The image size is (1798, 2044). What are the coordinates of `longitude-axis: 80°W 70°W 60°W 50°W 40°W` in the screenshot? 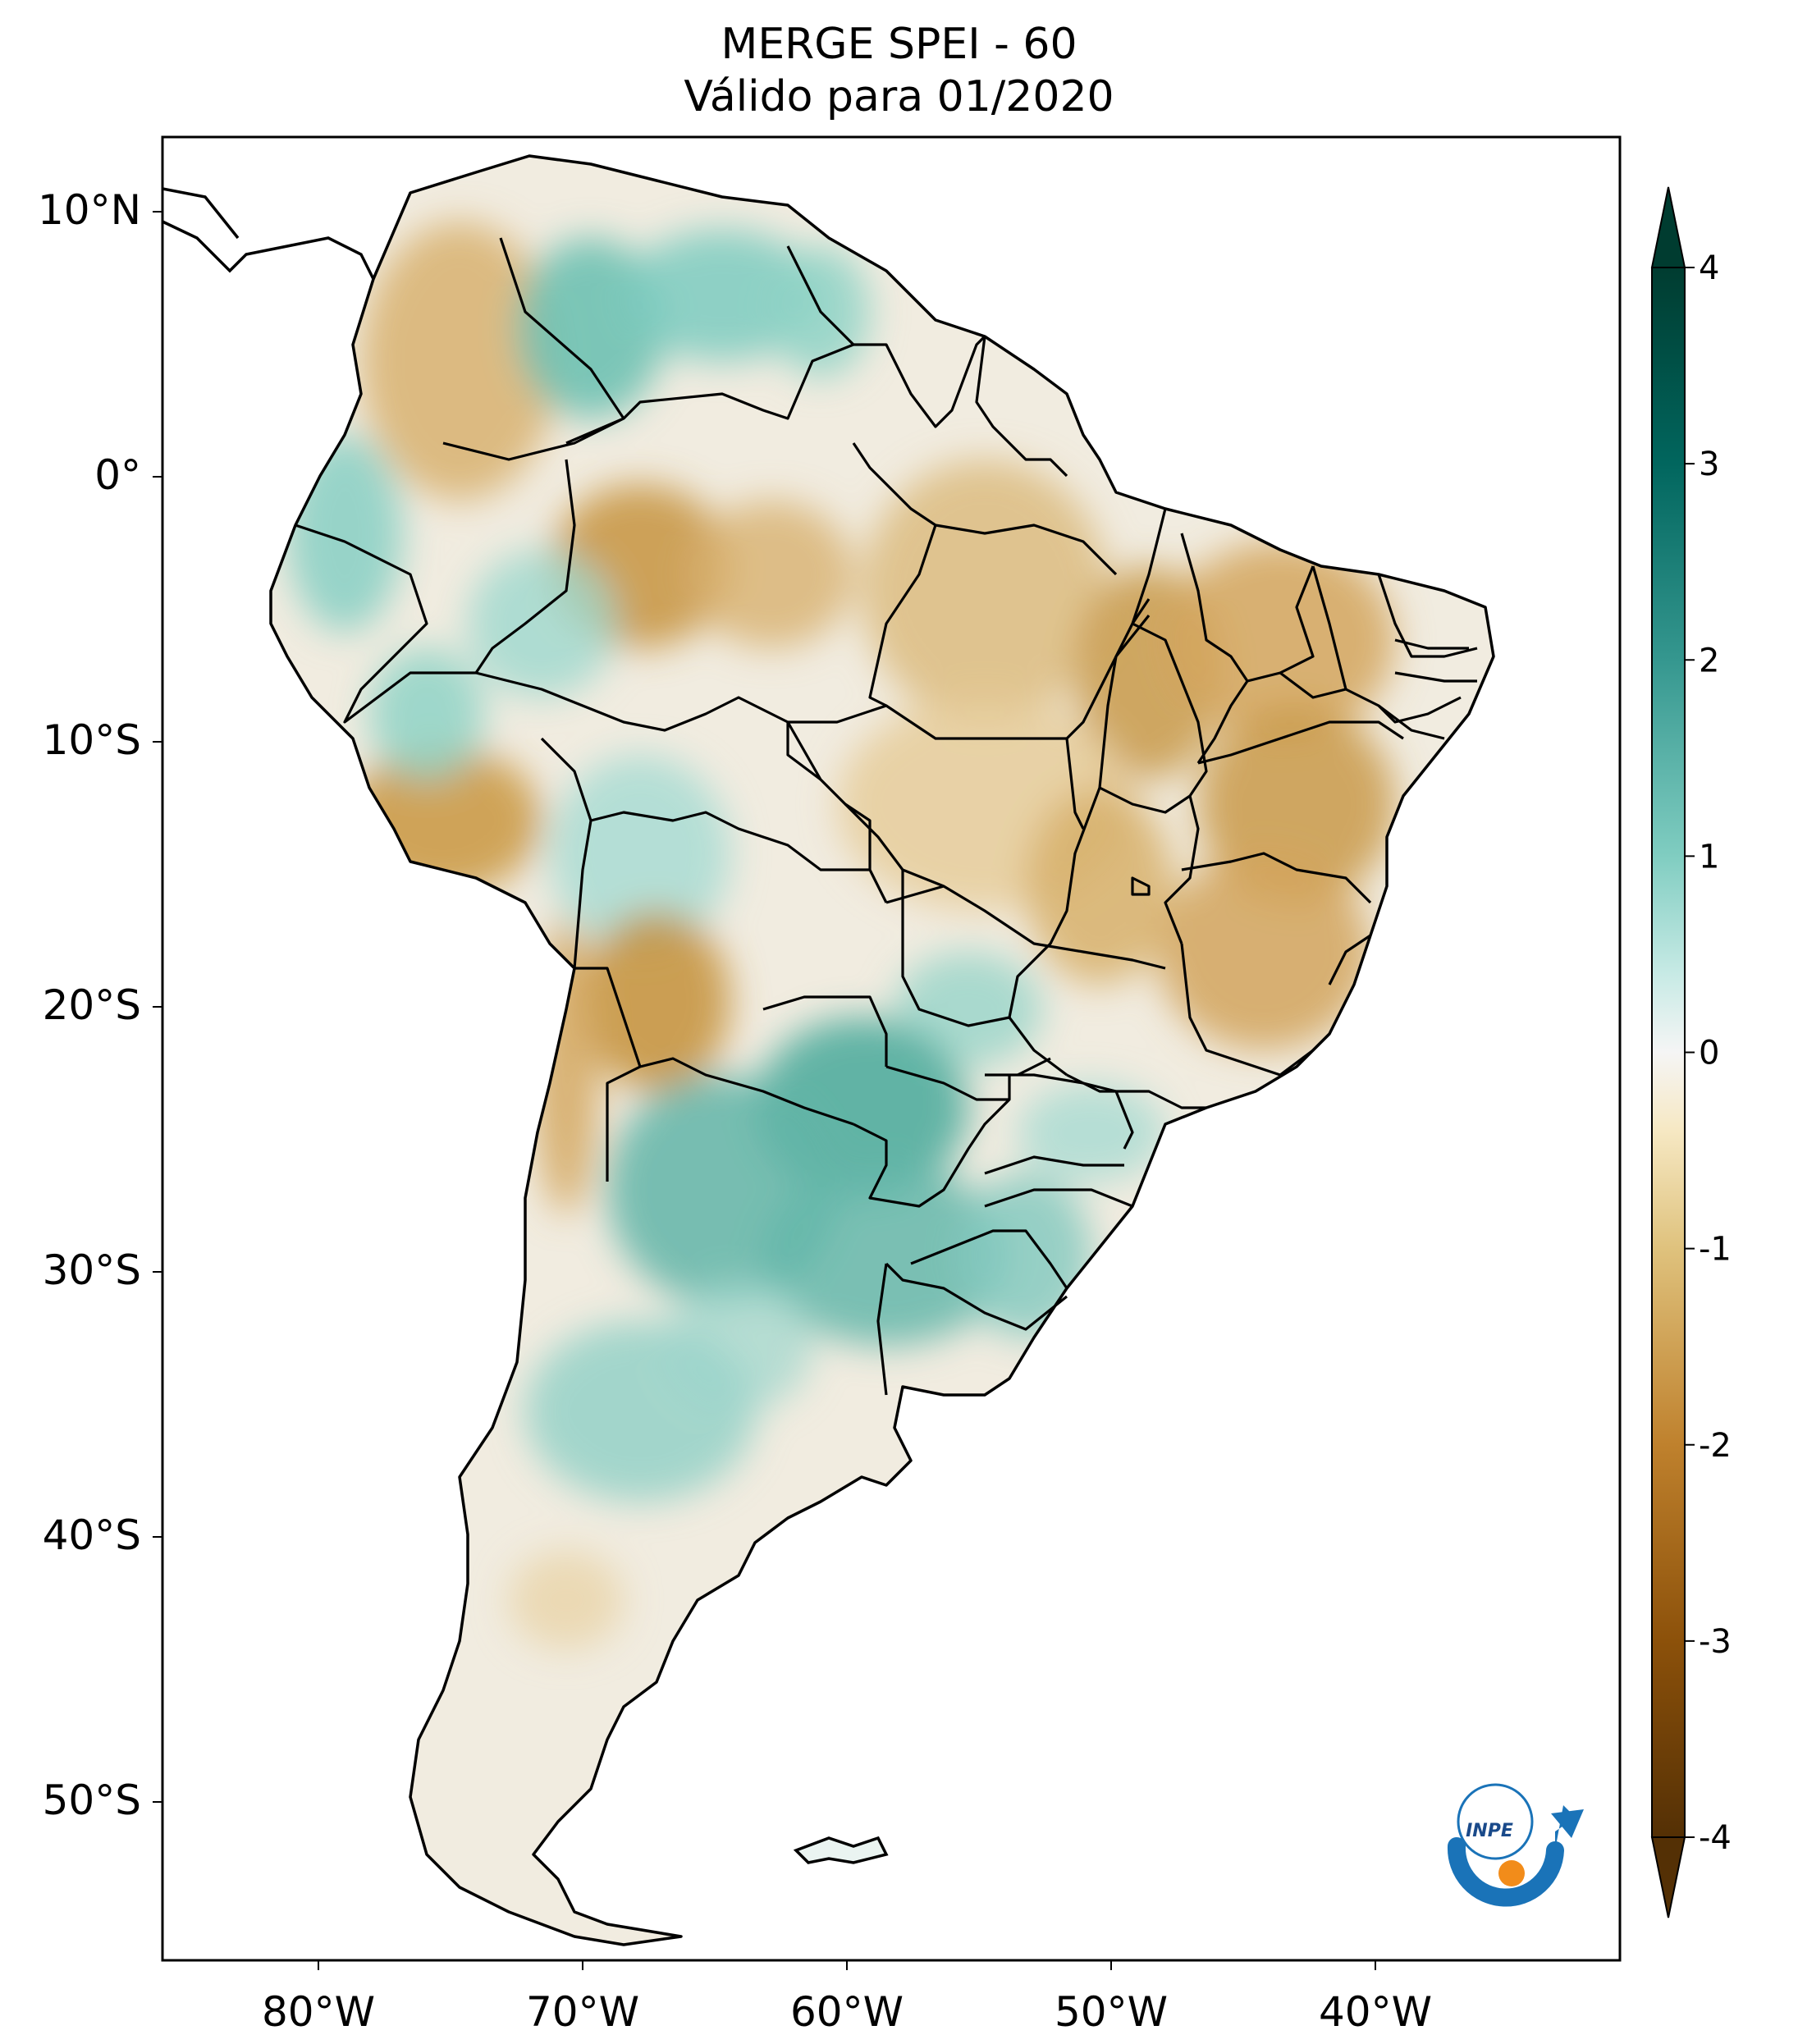 It's located at (847, 2012).